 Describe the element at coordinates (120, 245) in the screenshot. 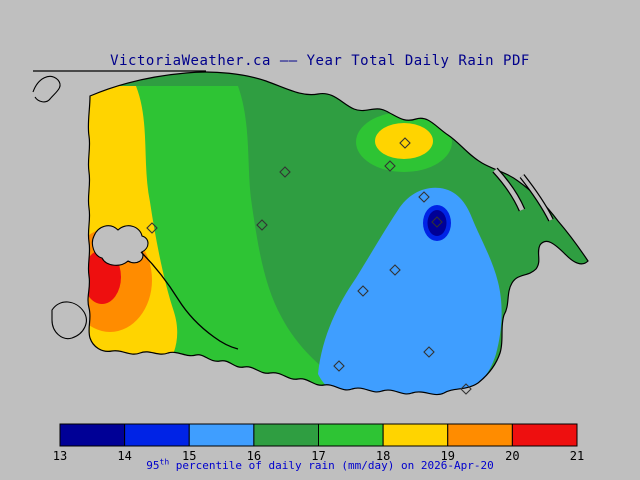

I see `inlet-basin` at that location.